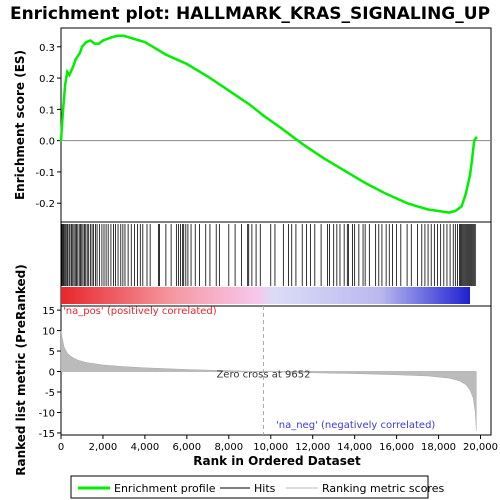 The width and height of the screenshot is (500, 500). Describe the element at coordinates (48, 311) in the screenshot. I see `rank-y-tick-label: 15` at that location.